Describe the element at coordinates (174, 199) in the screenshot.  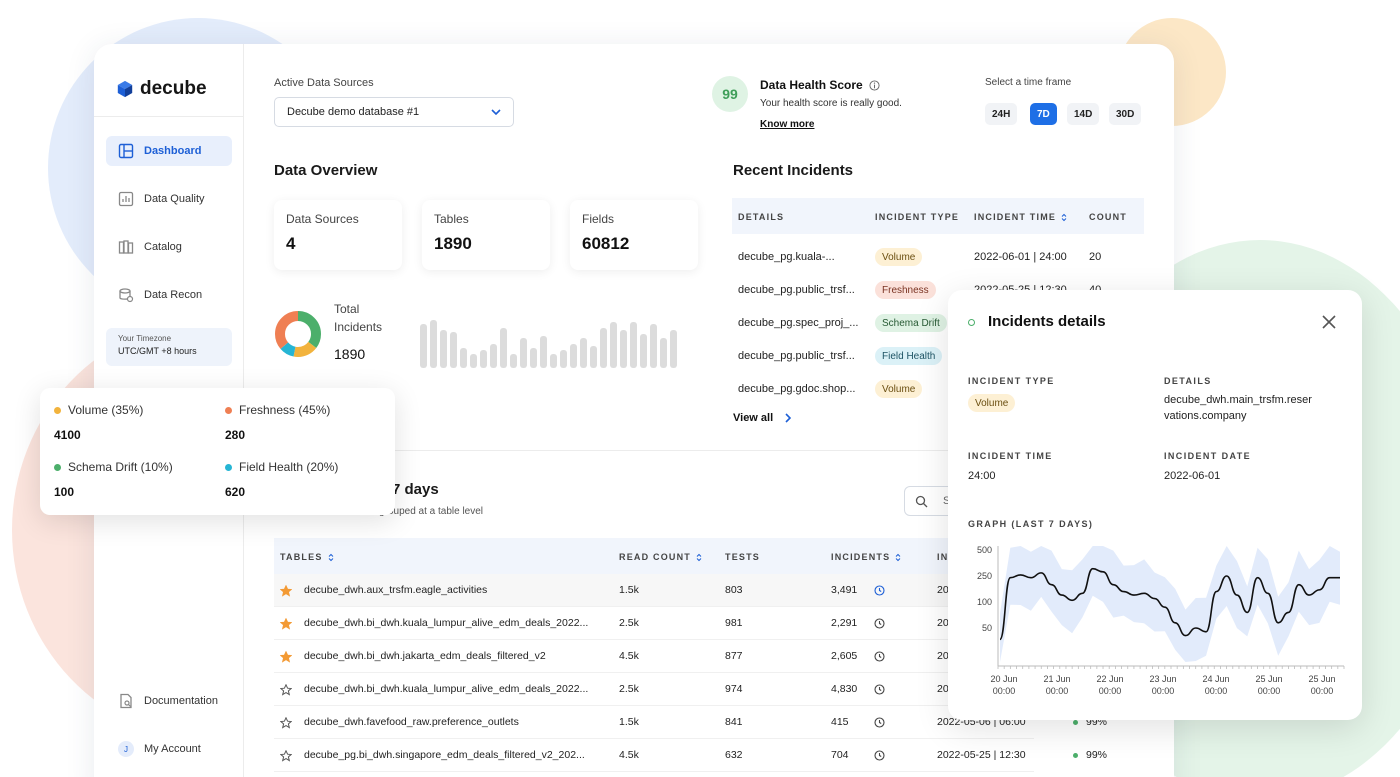
I see `sidebar-item-label: Data Quality` at that location.